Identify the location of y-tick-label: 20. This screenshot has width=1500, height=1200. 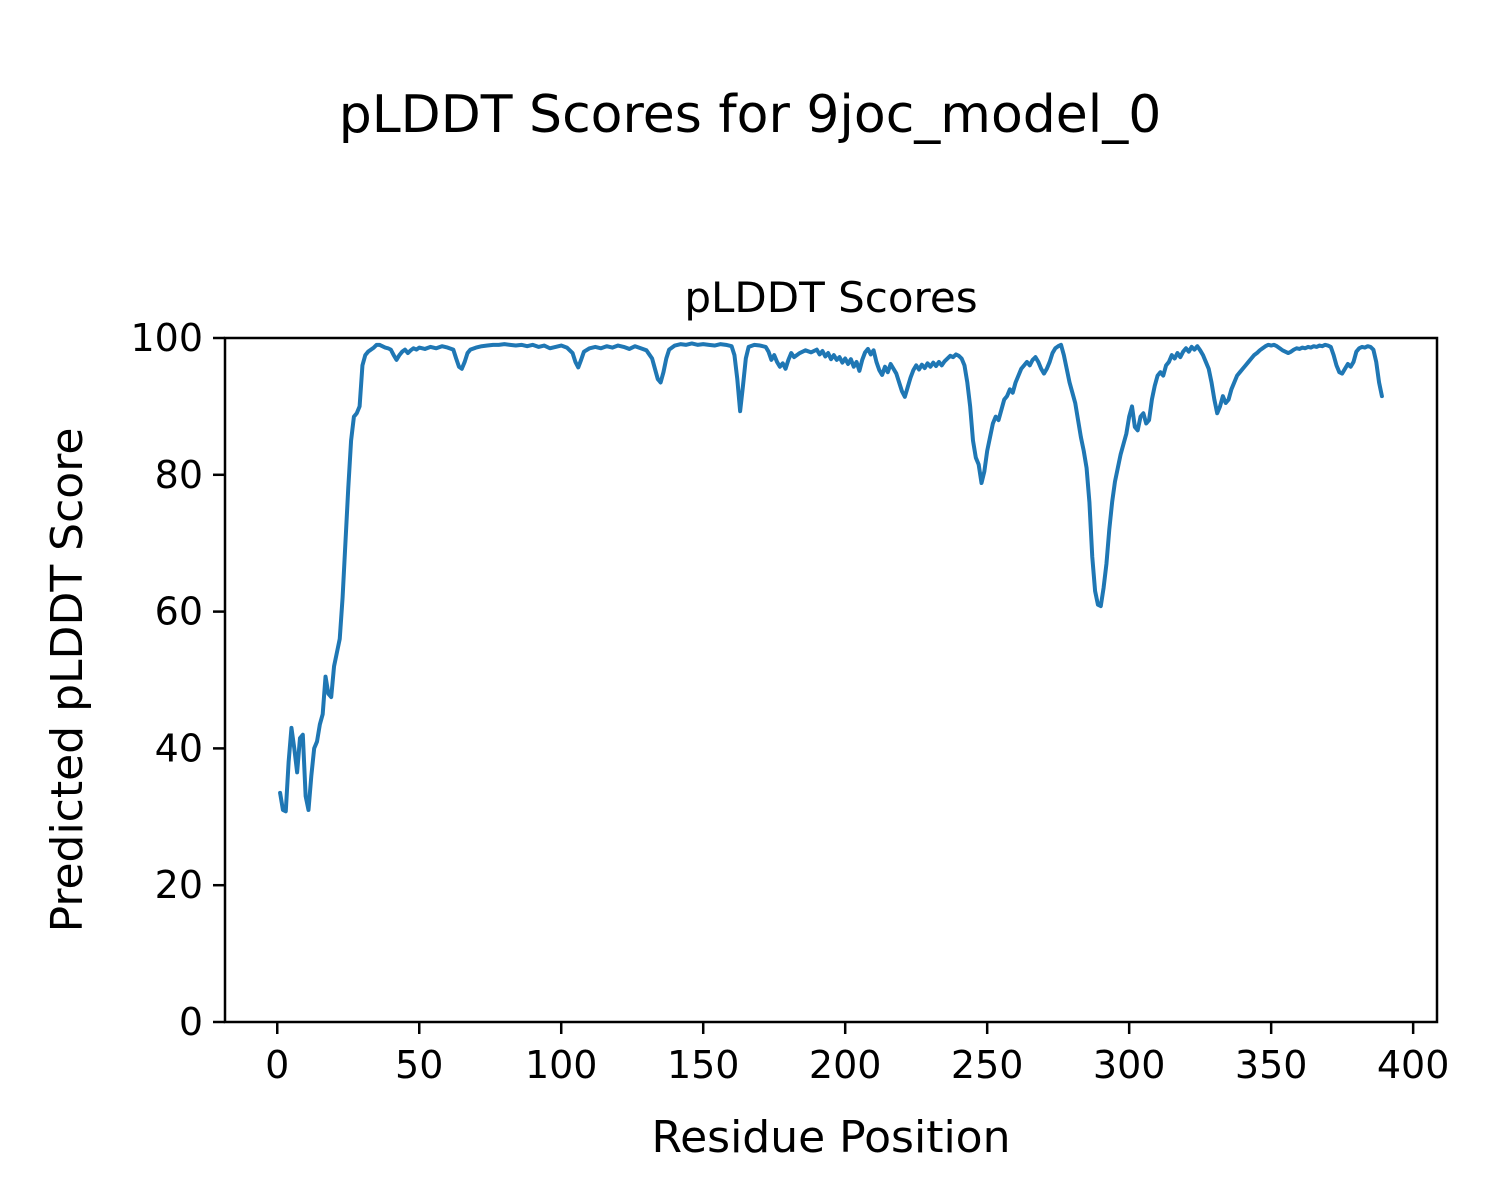
(179, 885).